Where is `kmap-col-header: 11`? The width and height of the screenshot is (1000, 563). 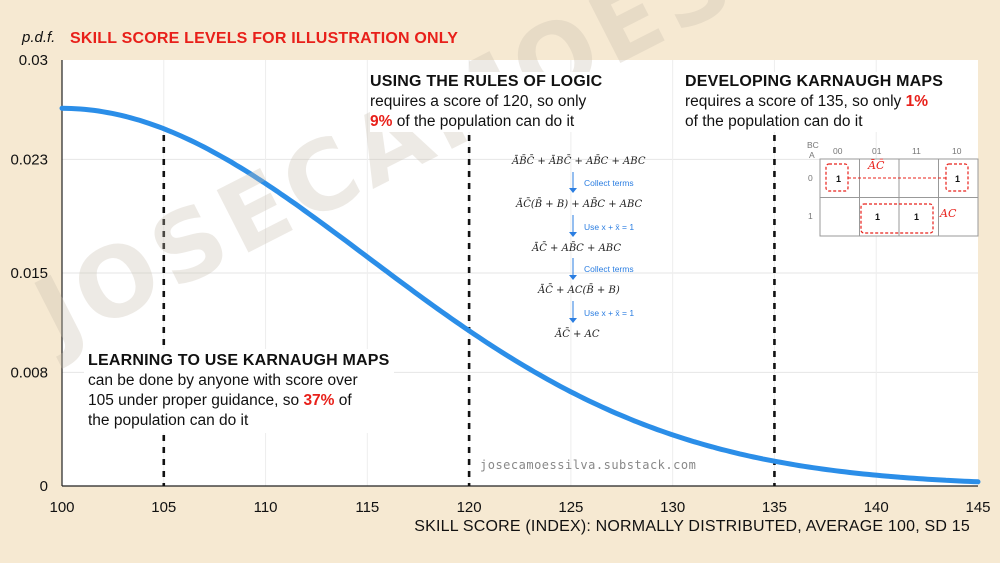
kmap-col-header: 11 is located at coordinates (916, 151).